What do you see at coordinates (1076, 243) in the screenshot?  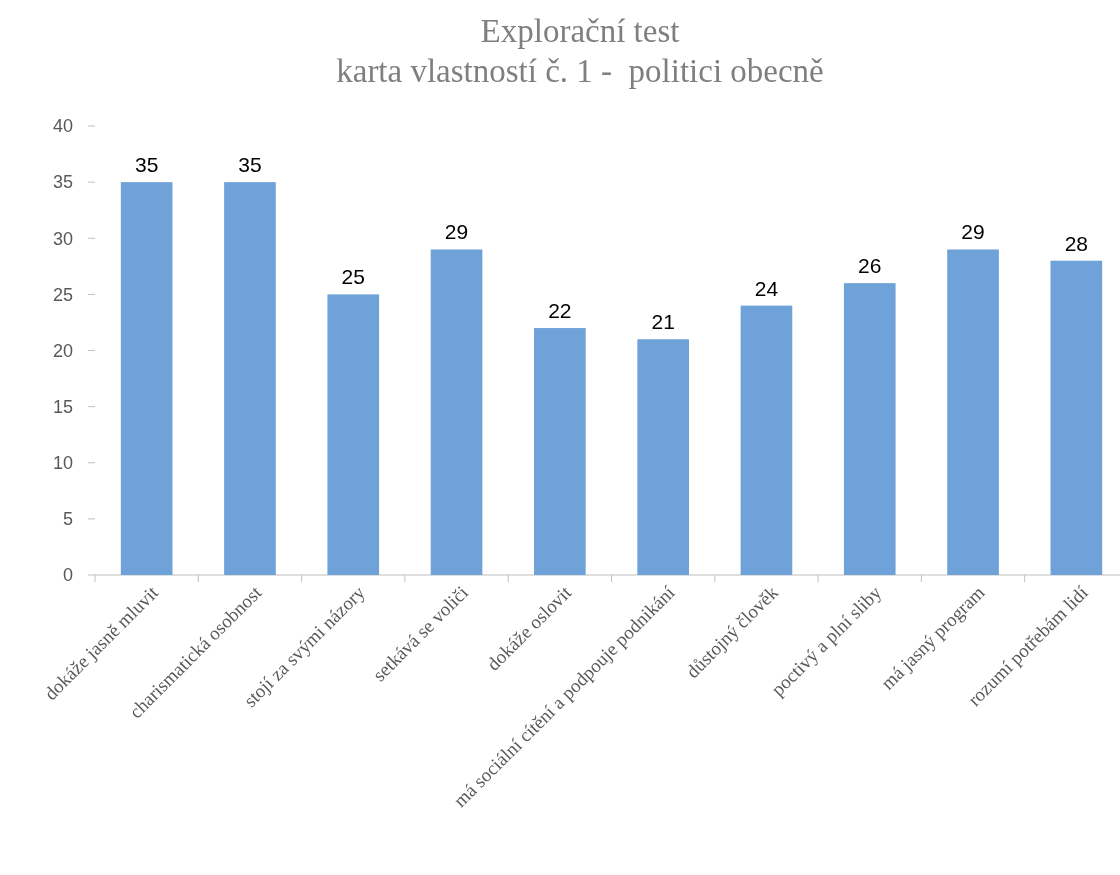 I see `data-label: 28` at bounding box center [1076, 243].